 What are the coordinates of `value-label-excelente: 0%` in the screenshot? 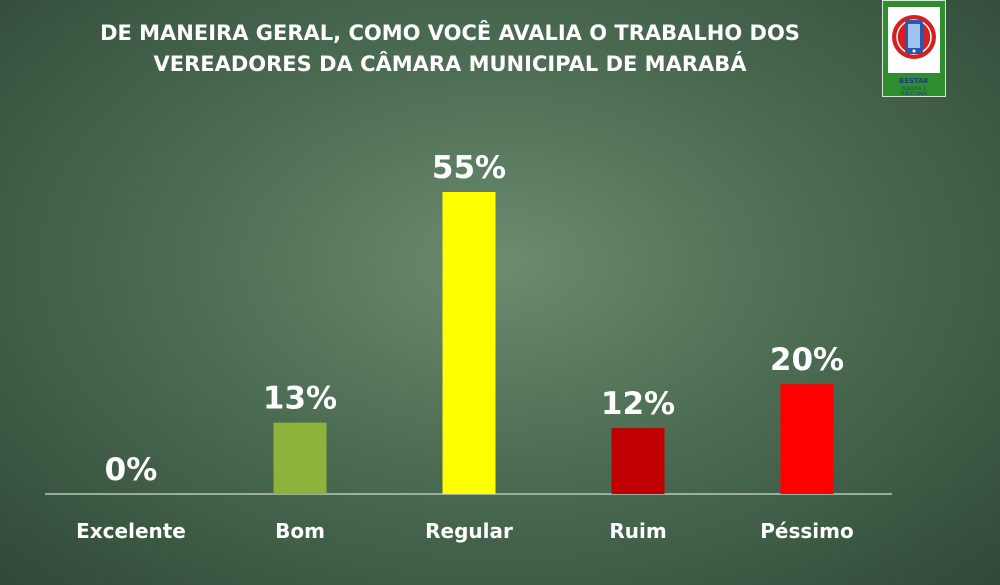 It's located at (131, 470).